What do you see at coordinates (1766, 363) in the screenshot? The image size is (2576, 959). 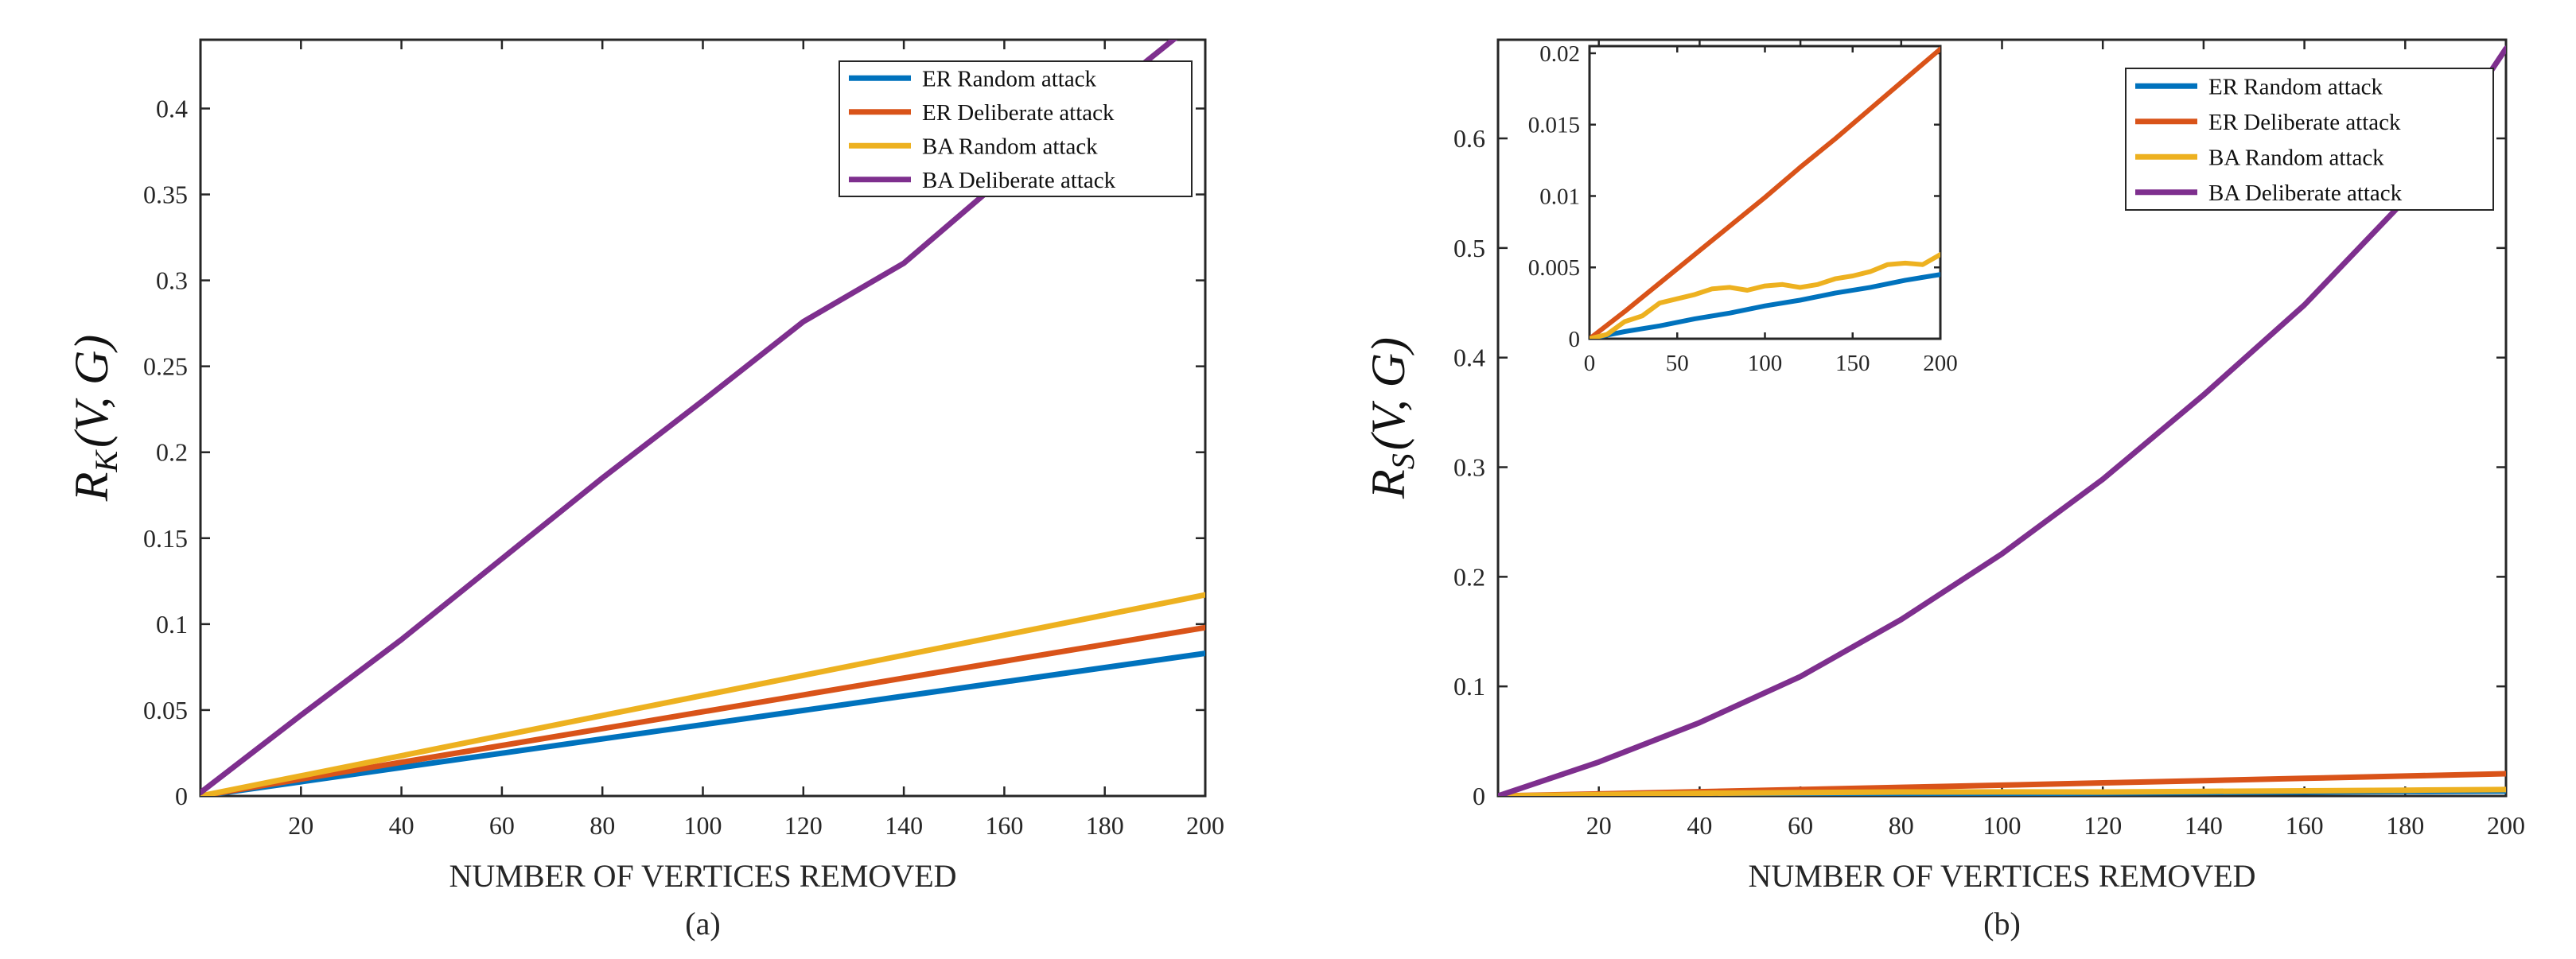 I see `inset-x-tick-label: 100` at bounding box center [1766, 363].